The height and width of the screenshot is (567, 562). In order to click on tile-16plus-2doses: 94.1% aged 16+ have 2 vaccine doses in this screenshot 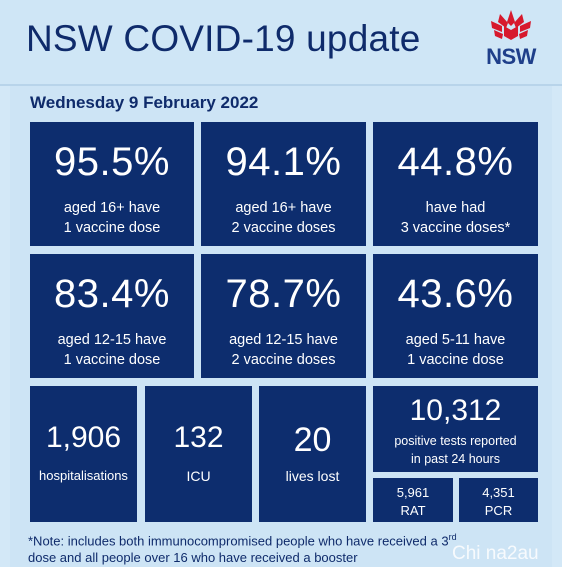, I will do `click(283, 184)`.